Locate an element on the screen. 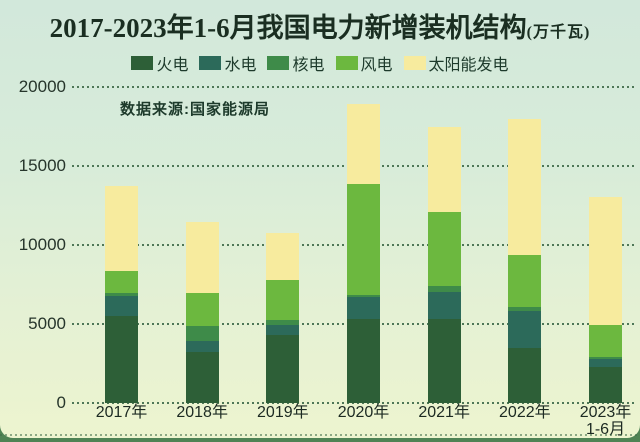 Image resolution: width=640 pixels, height=442 pixels. segment-2017年-核电 is located at coordinates (121, 294).